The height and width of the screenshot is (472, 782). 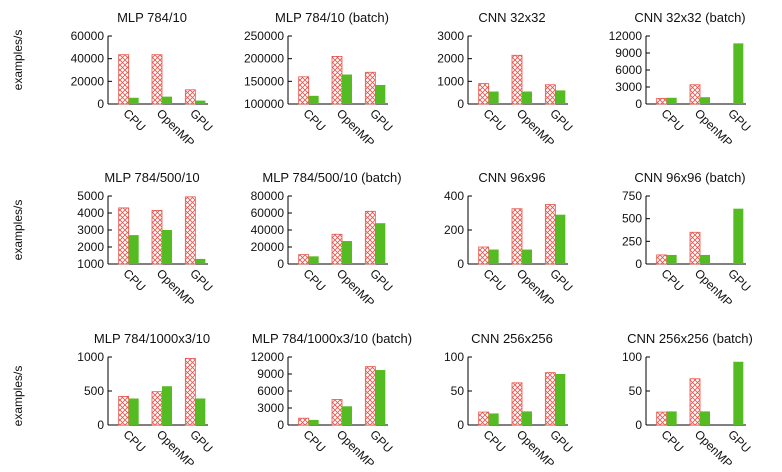 What do you see at coordinates (454, 230) in the screenshot?
I see `y-tick-label: 200` at bounding box center [454, 230].